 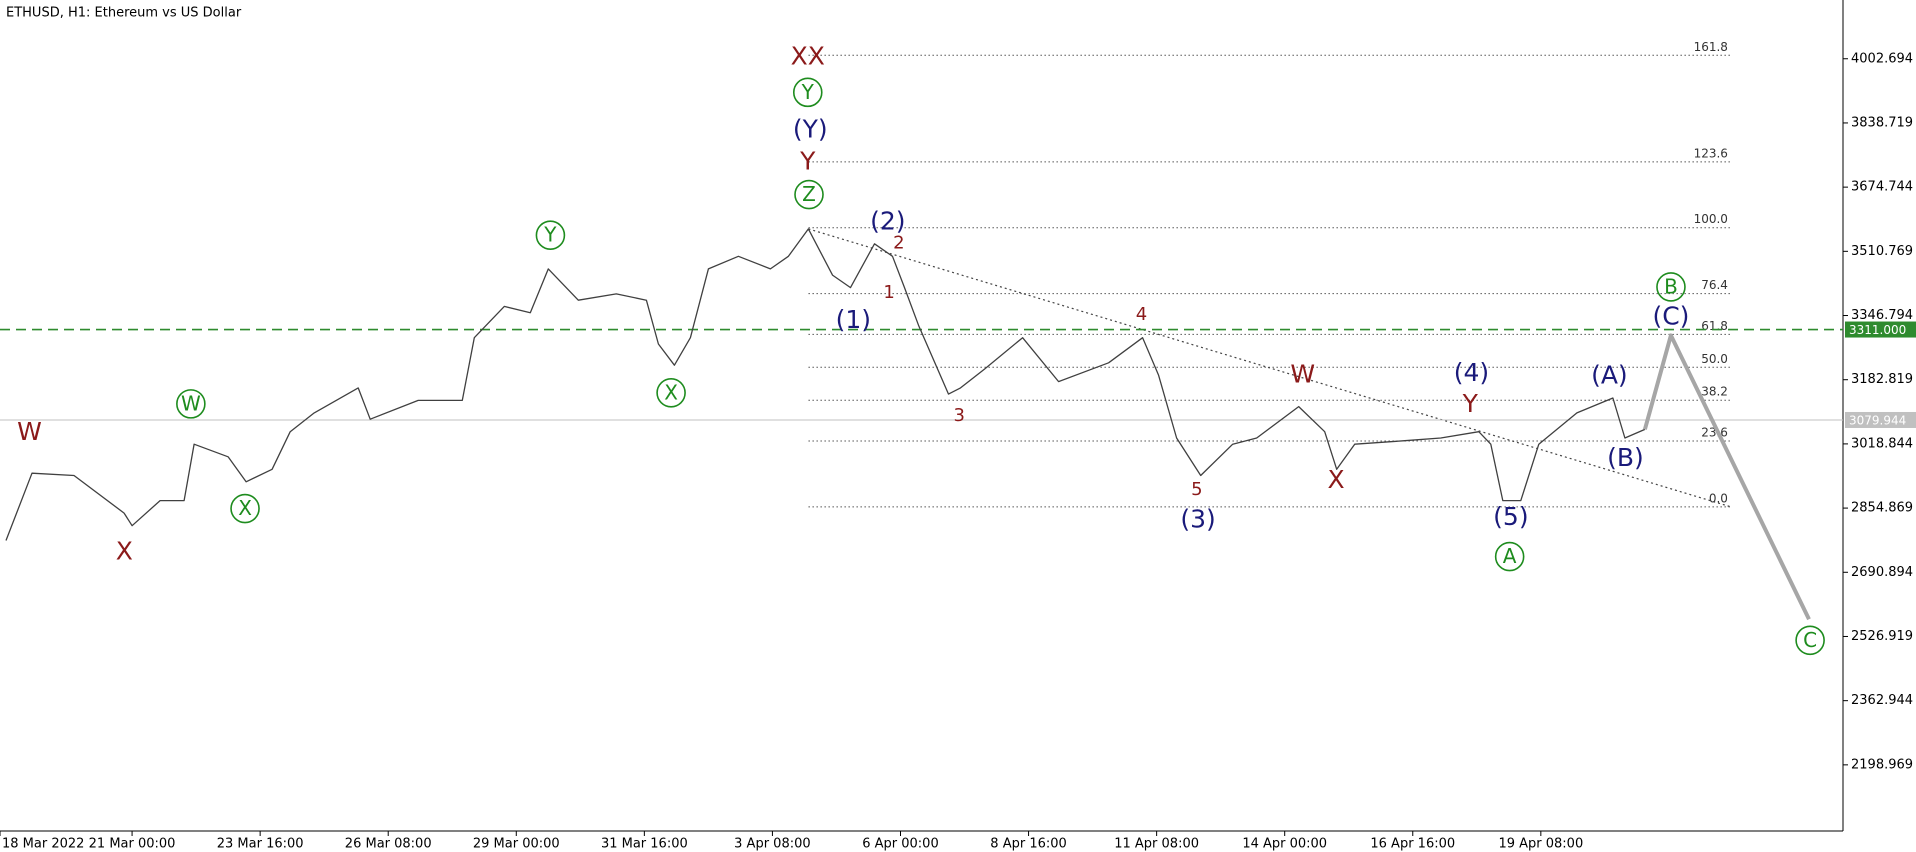 I want to click on price-label: 3311.000, so click(x=1877, y=330).